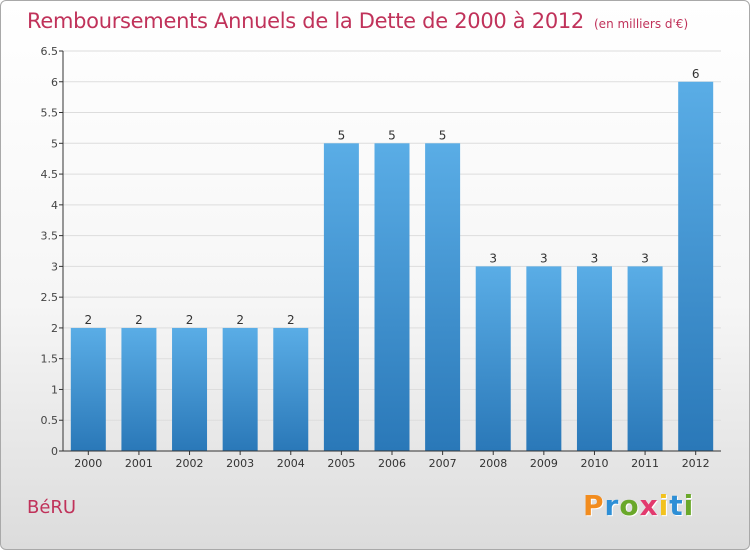  I want to click on y-tick-label: 5, so click(54, 143).